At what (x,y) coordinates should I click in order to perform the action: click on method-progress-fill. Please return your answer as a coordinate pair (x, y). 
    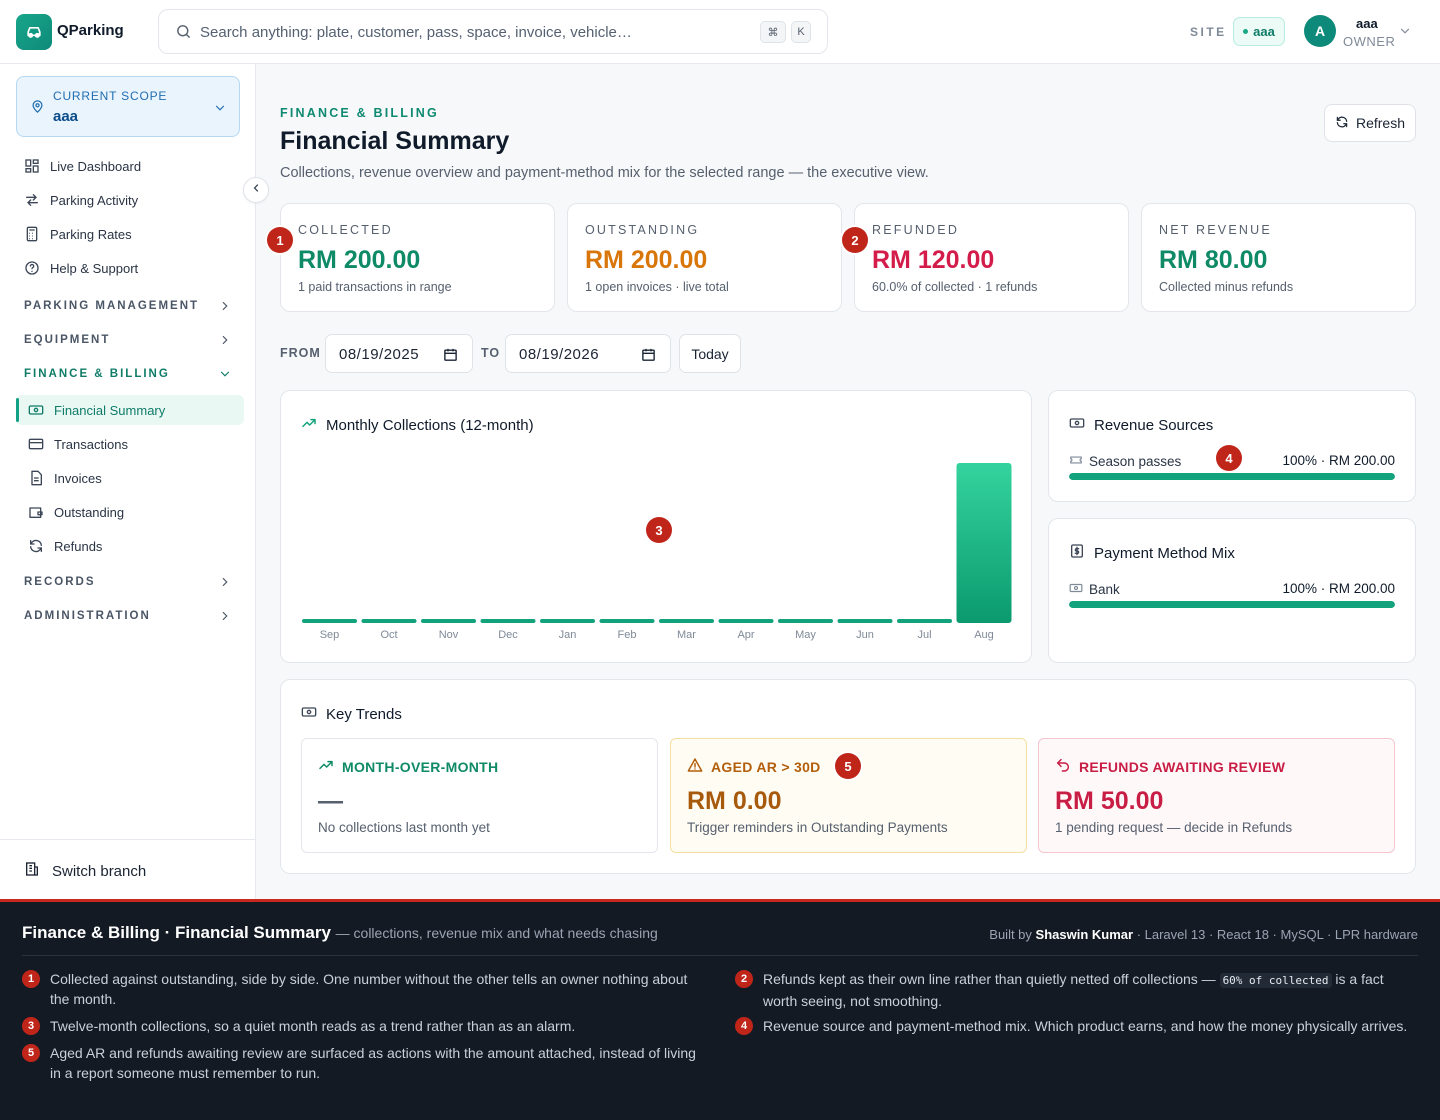
    Looking at the image, I should click on (1232, 604).